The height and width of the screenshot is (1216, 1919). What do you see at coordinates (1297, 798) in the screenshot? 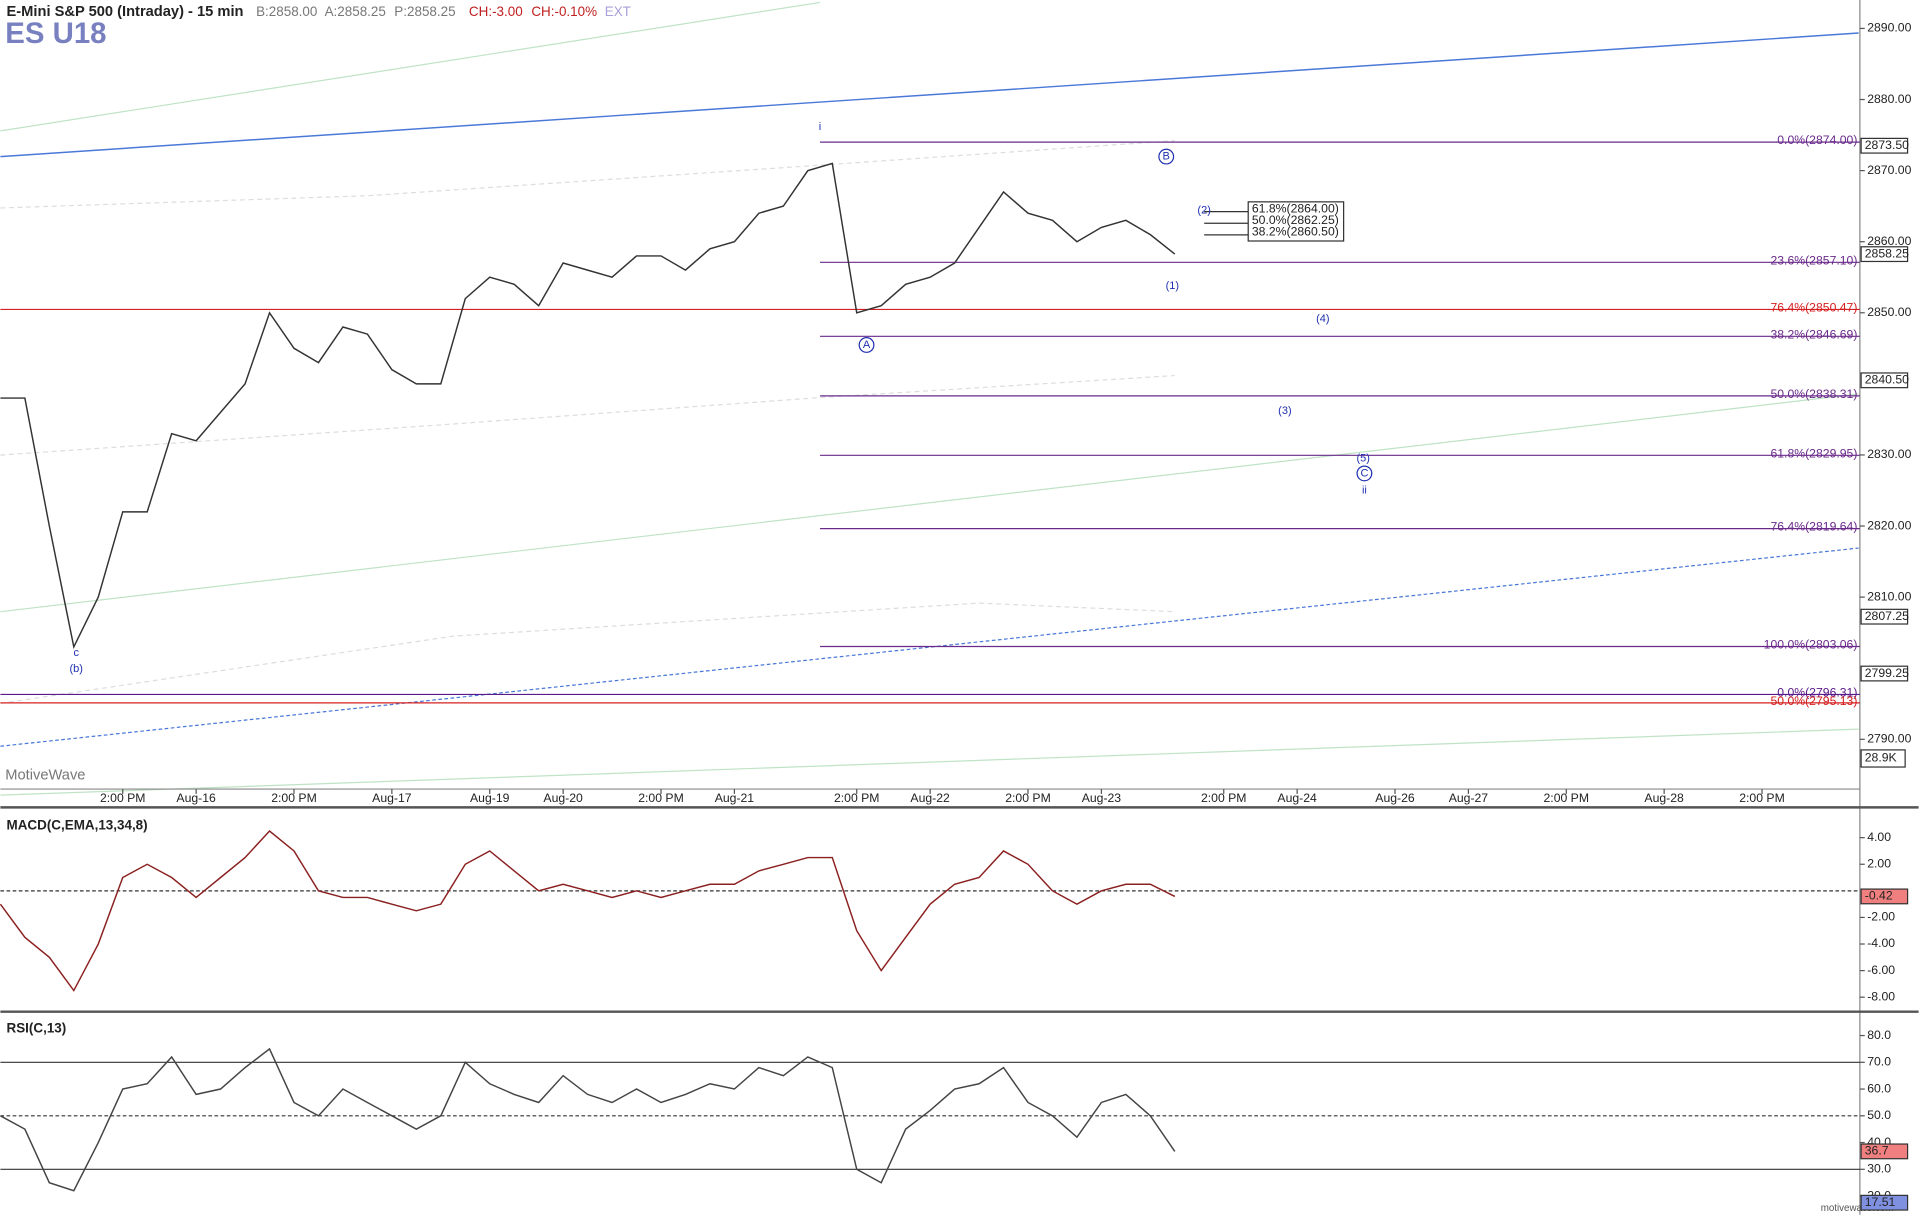
I see `x-tick-label: Aug-24` at bounding box center [1297, 798].